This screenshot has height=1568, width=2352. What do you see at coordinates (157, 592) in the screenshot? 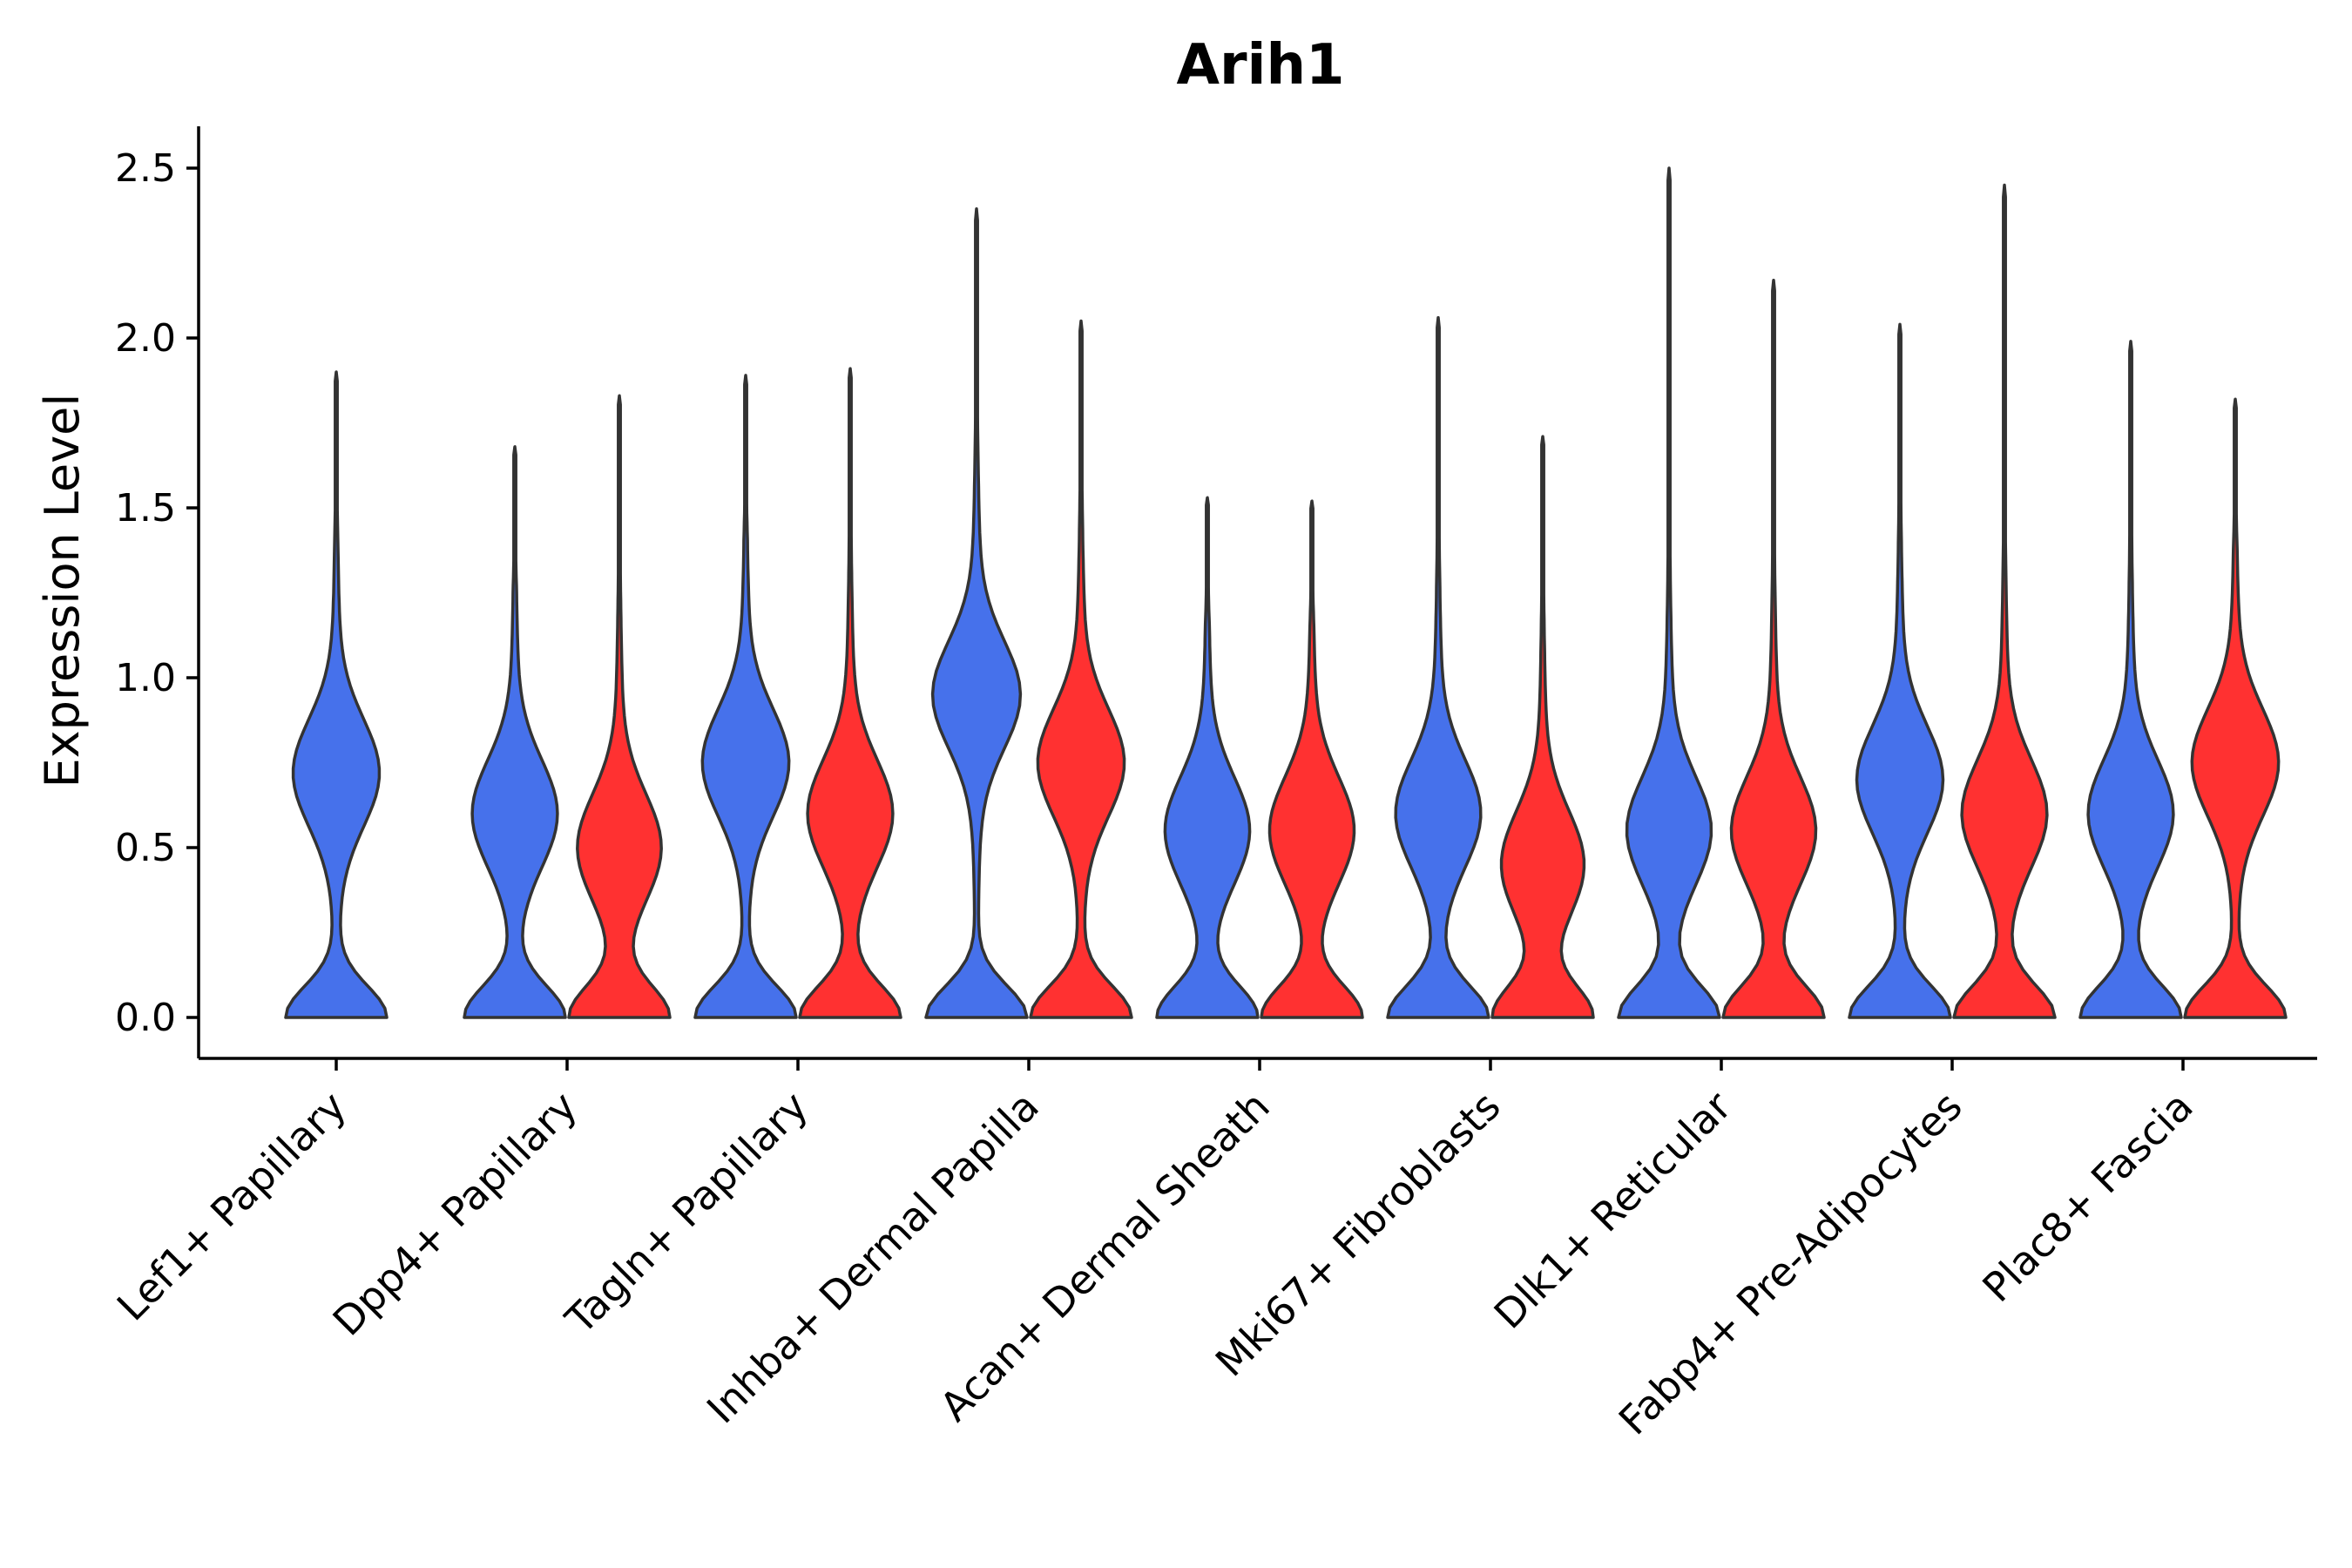
I see `y-axis: 0.0 0.5 1.0 1.5 2.0 2.5` at bounding box center [157, 592].